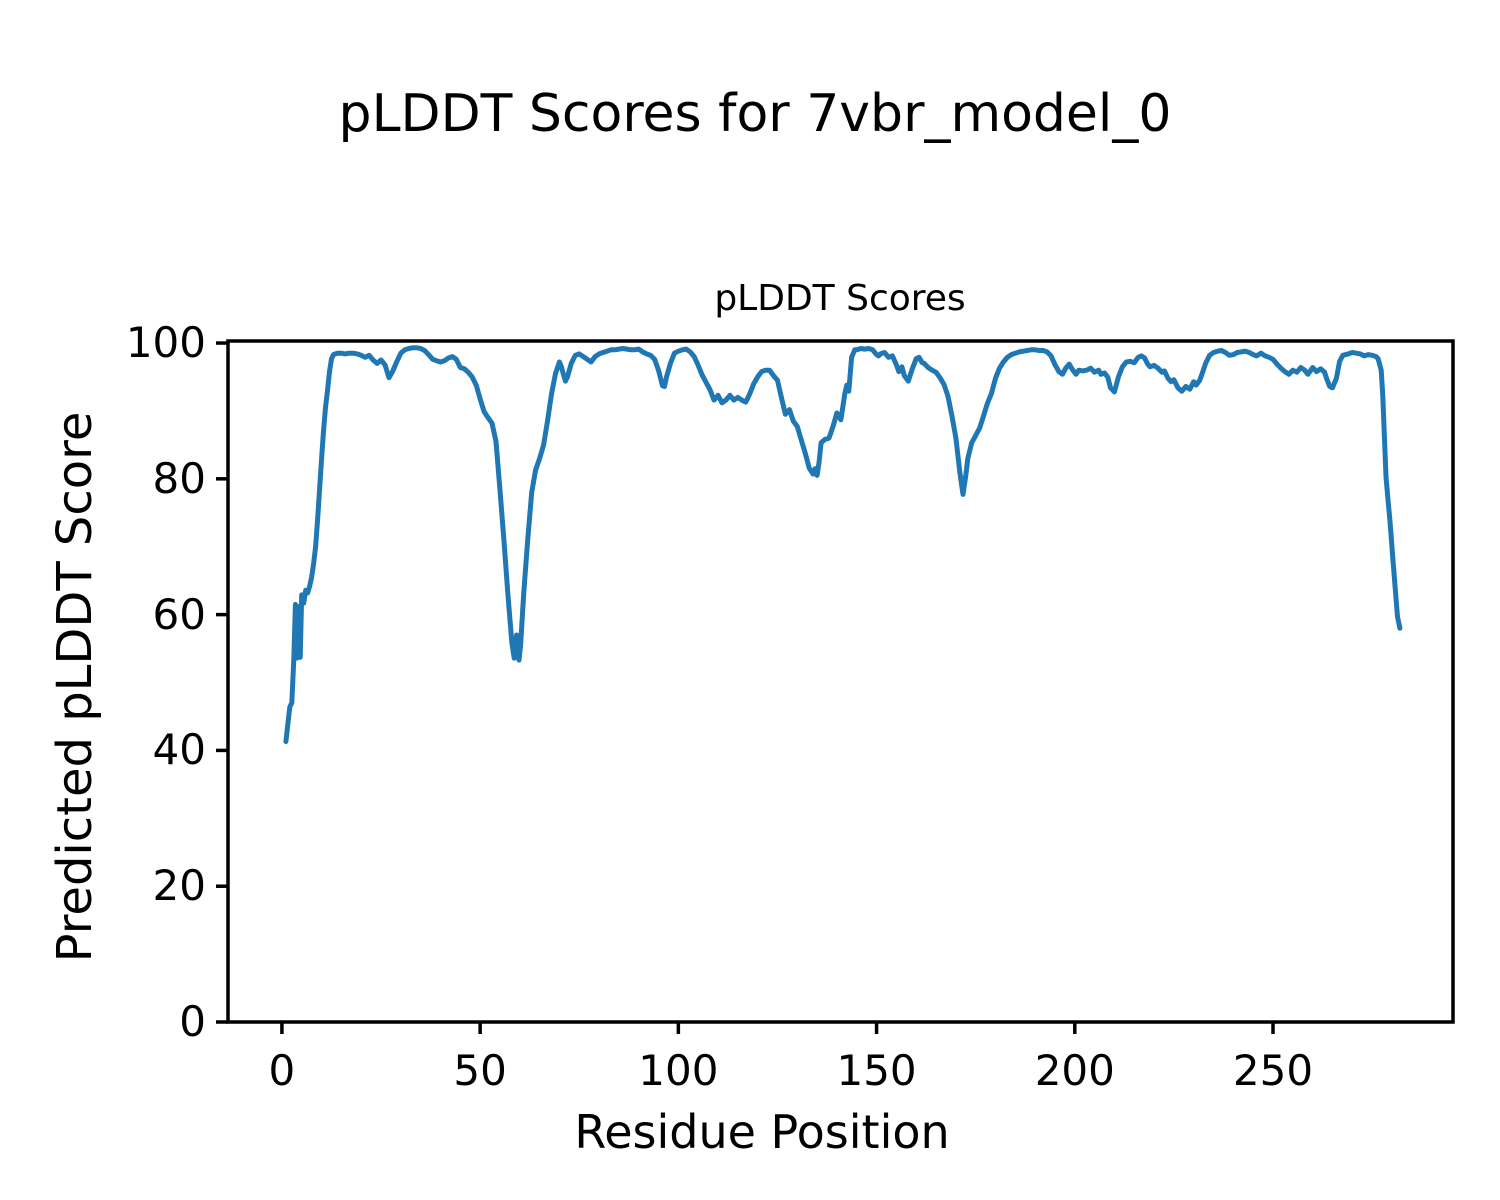 This screenshot has height=1200, width=1500. I want to click on y-tick-label: 100, so click(165, 343).